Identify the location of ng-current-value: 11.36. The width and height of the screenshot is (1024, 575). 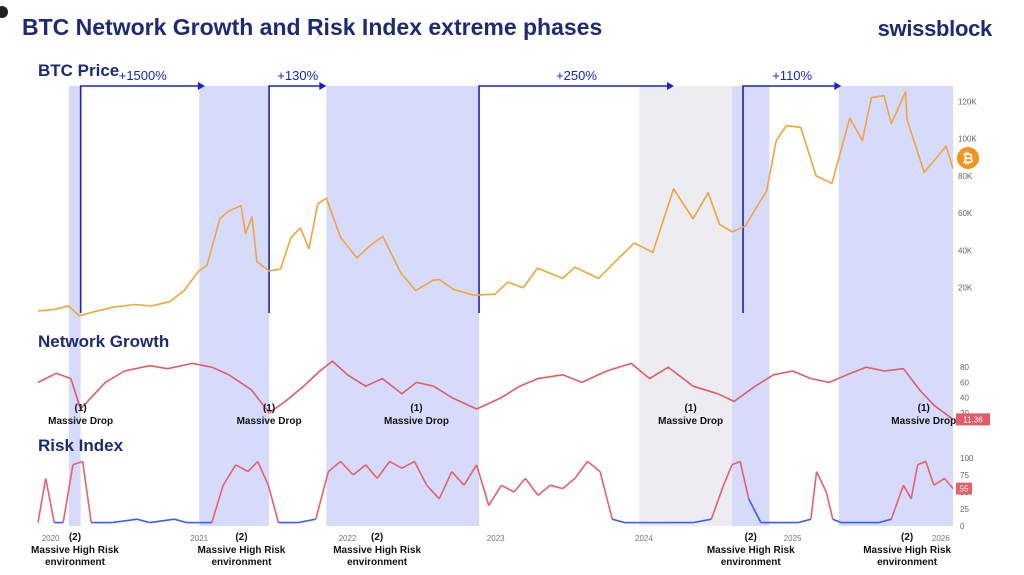
(973, 419).